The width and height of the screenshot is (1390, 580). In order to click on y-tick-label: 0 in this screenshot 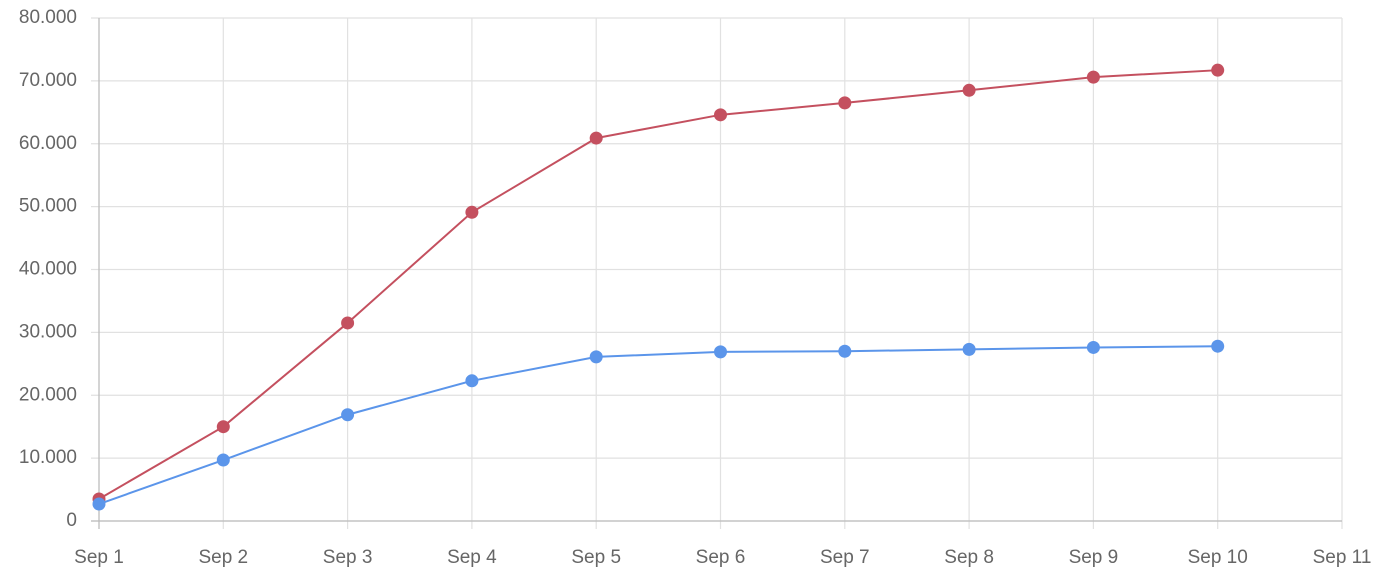, I will do `click(71, 520)`.